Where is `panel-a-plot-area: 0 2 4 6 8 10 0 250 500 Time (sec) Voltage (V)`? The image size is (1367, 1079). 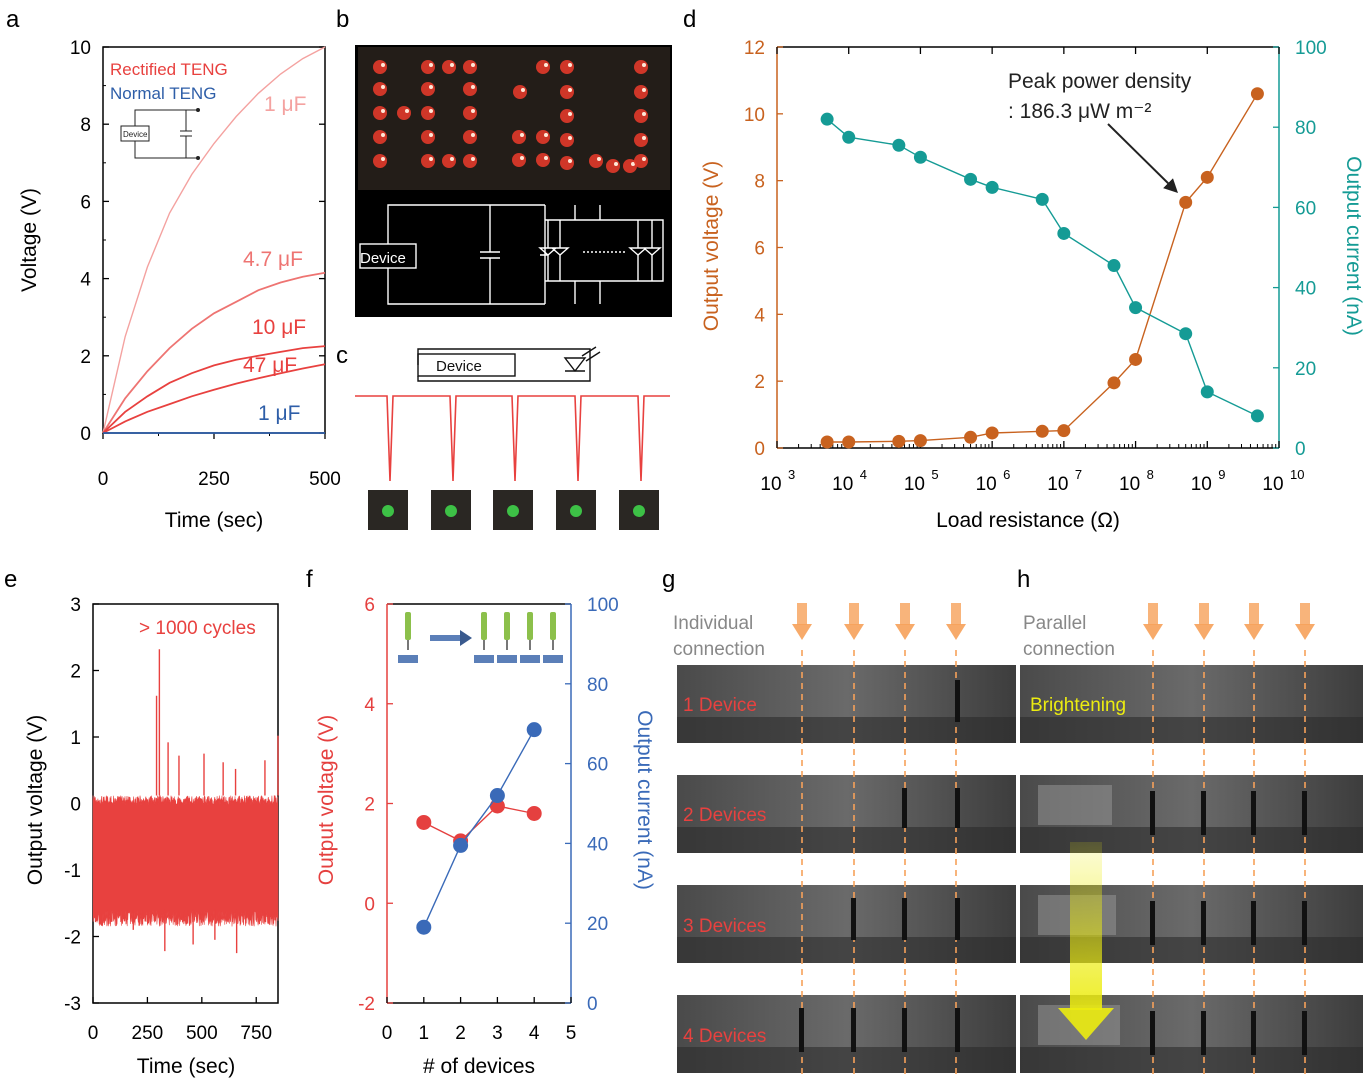 panel-a-plot-area: 0 2 4 6 8 10 0 250 500 Time (sec) Voltage (V) is located at coordinates (179, 285).